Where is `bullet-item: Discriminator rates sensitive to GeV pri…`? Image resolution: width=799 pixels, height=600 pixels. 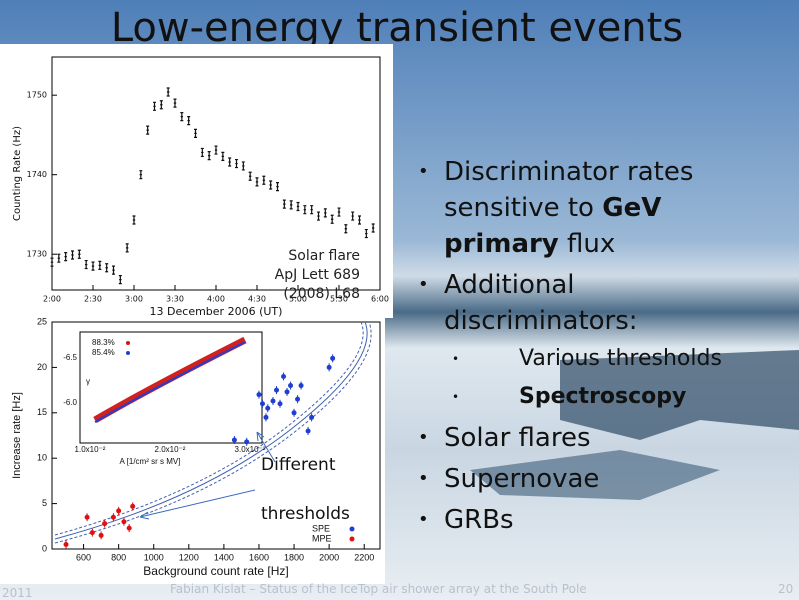
bullet-item: Discriminator rates sensitive to GeV pri… is located at coordinates (586, 208).